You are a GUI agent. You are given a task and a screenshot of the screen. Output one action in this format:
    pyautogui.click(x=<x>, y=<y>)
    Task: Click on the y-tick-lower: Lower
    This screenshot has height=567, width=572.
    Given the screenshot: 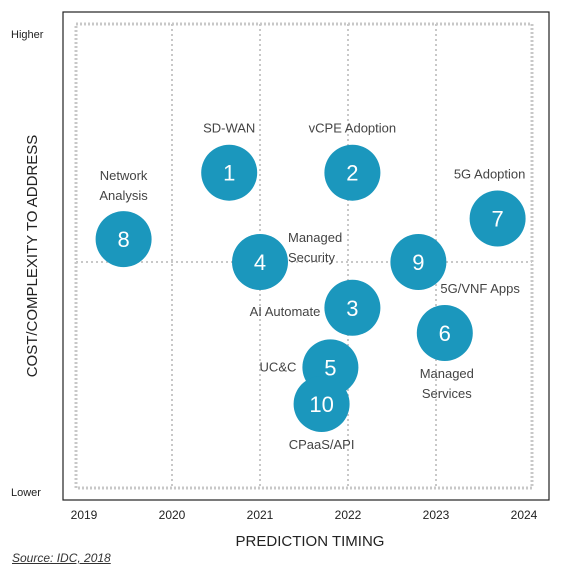 What is the action you would take?
    pyautogui.click(x=26, y=493)
    